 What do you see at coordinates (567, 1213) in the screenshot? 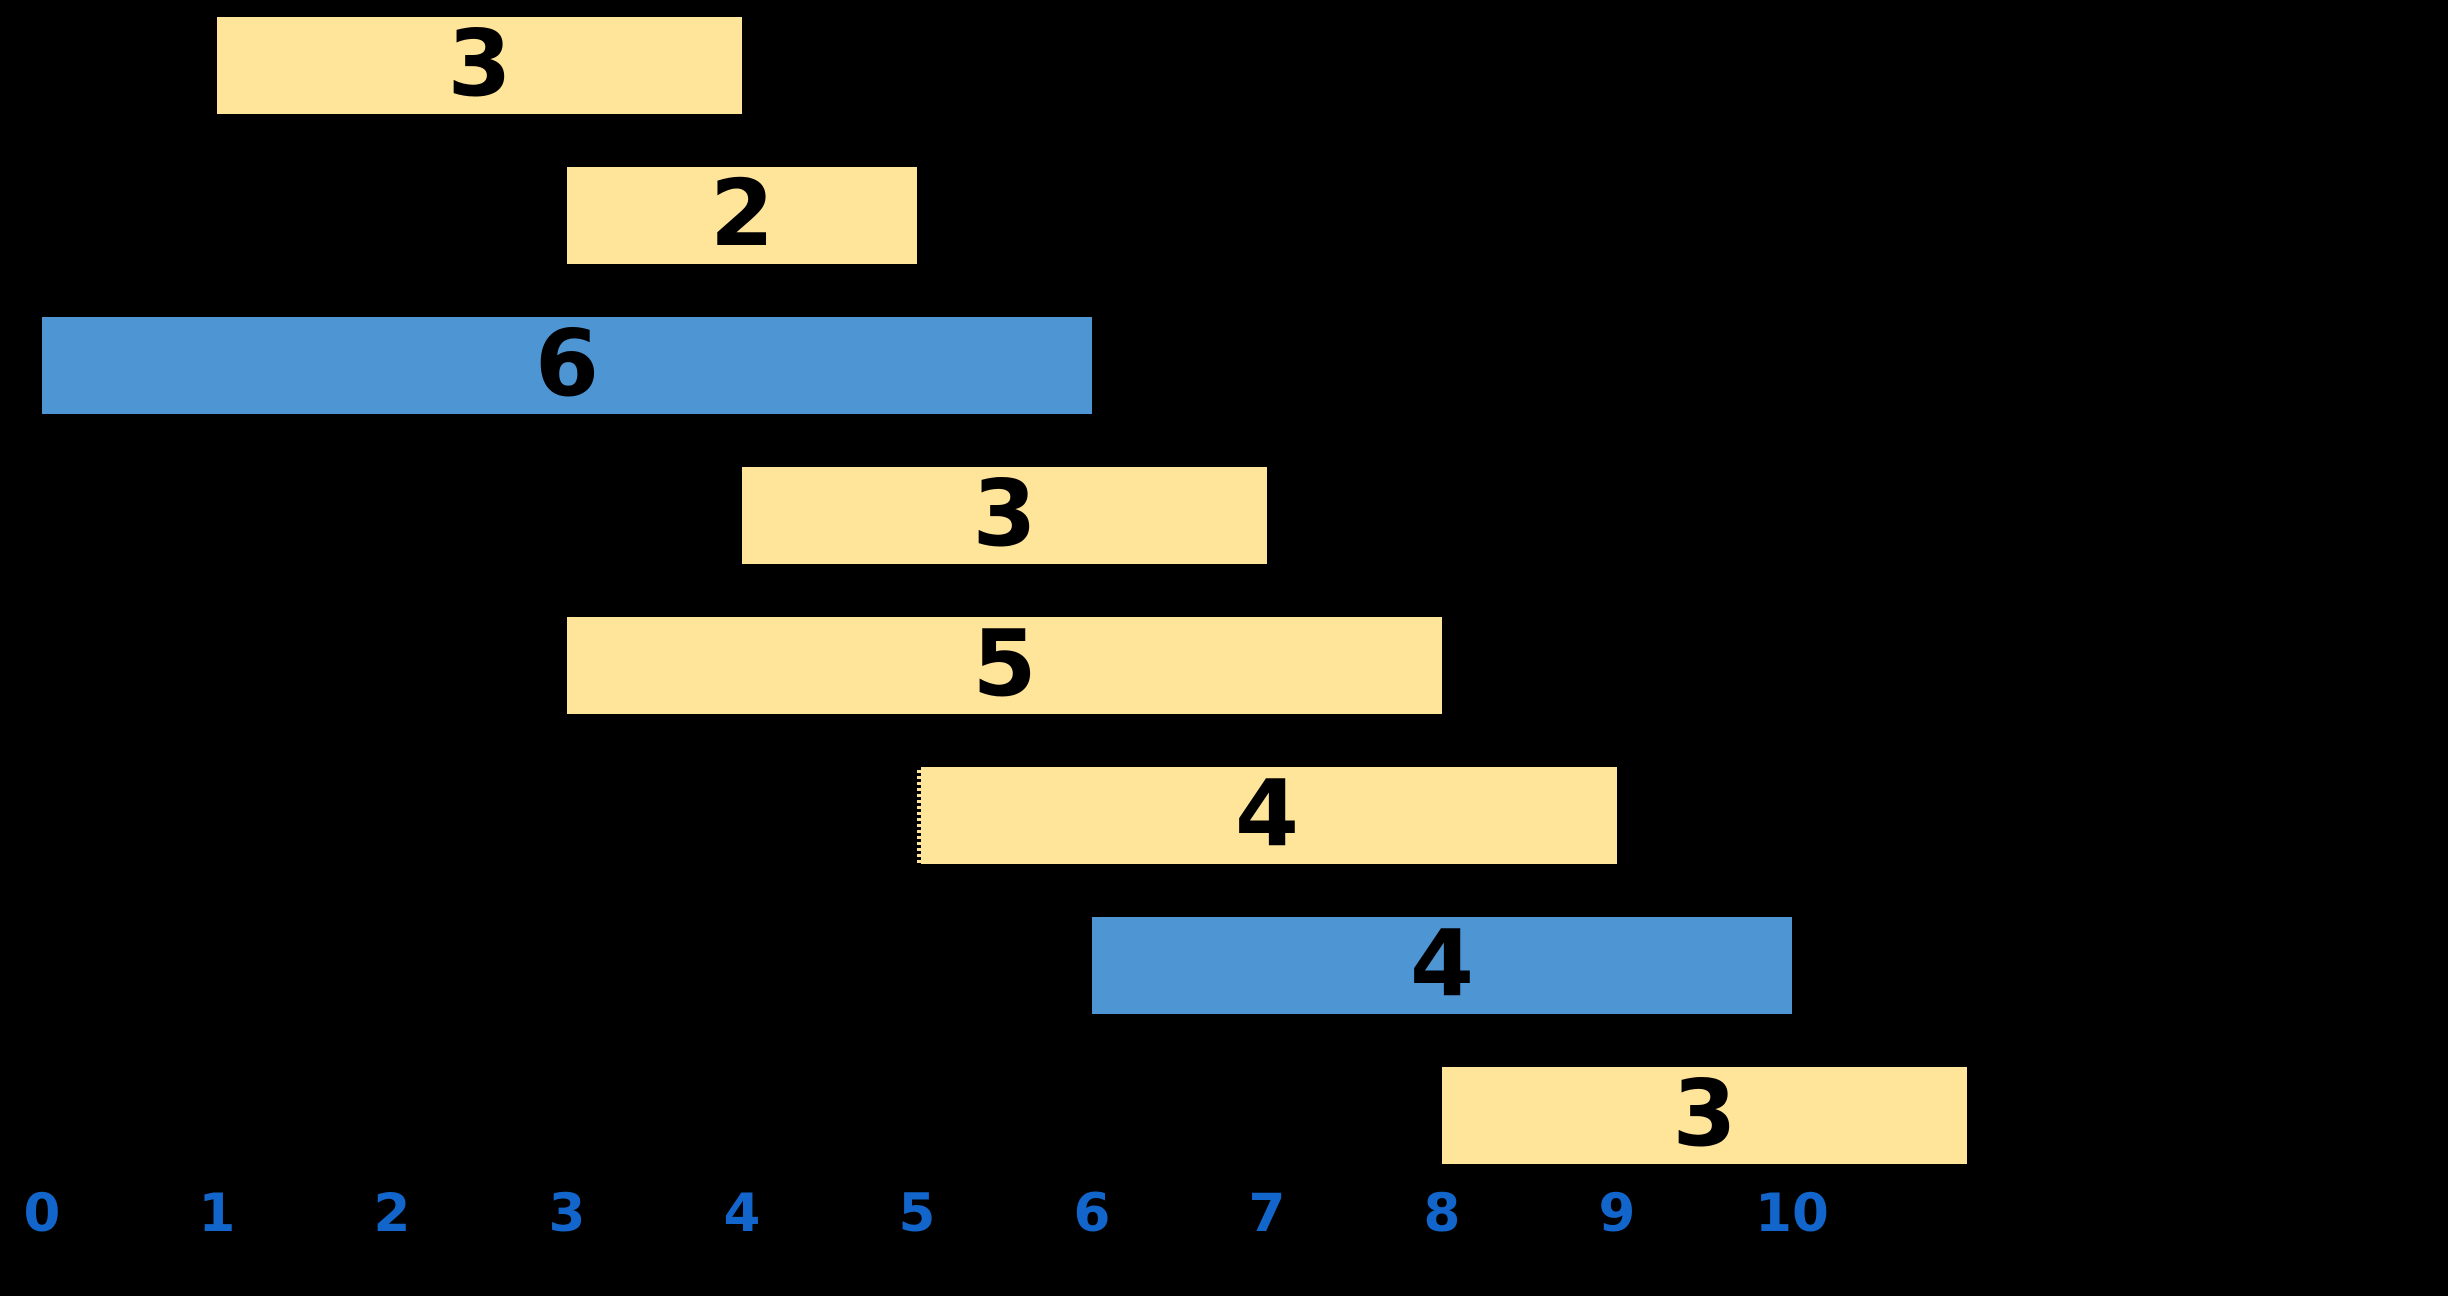
I see `x-axis-tick-label-3: 3` at bounding box center [567, 1213].